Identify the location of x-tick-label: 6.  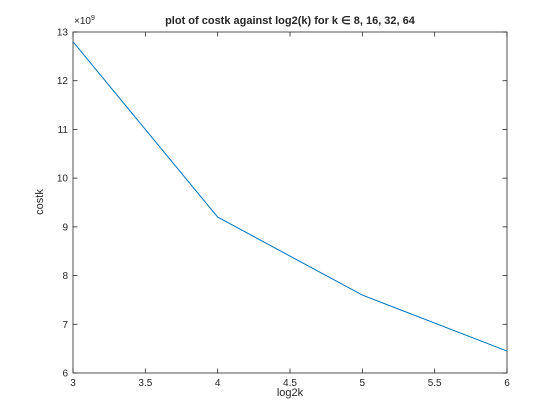
(507, 383).